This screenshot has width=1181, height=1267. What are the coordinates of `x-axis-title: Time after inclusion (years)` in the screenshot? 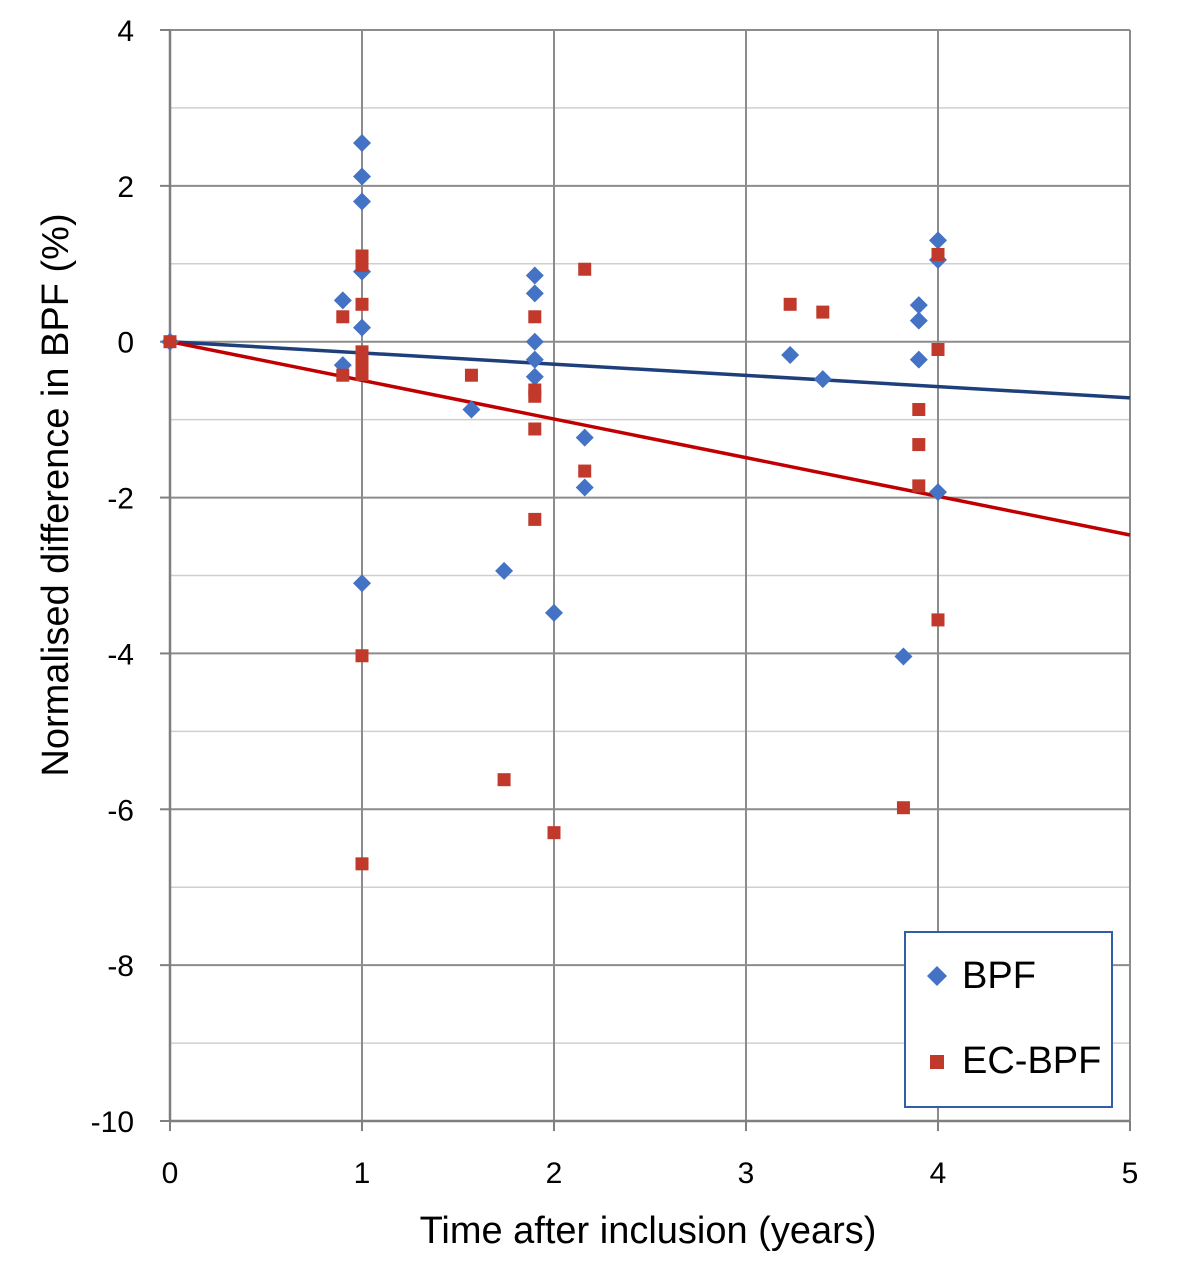 It's located at (648, 1231).